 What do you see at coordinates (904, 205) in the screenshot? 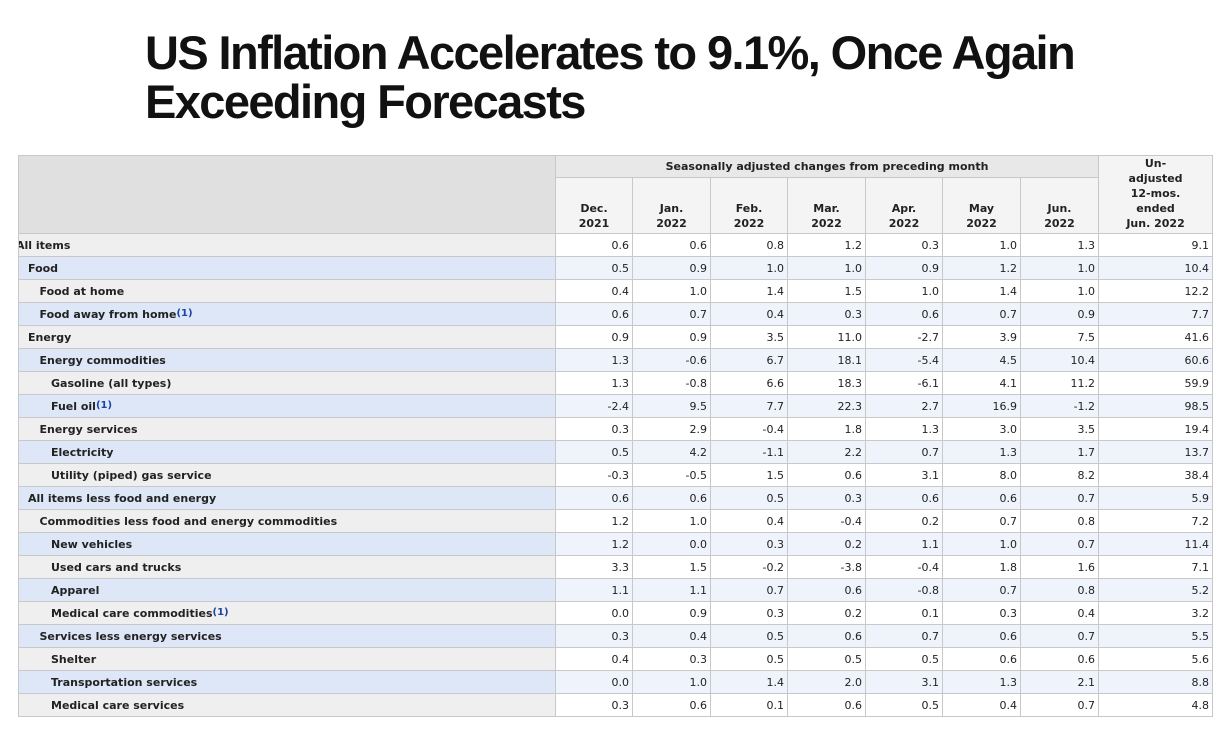
I see `column-header: Apr. 2022` at bounding box center [904, 205].